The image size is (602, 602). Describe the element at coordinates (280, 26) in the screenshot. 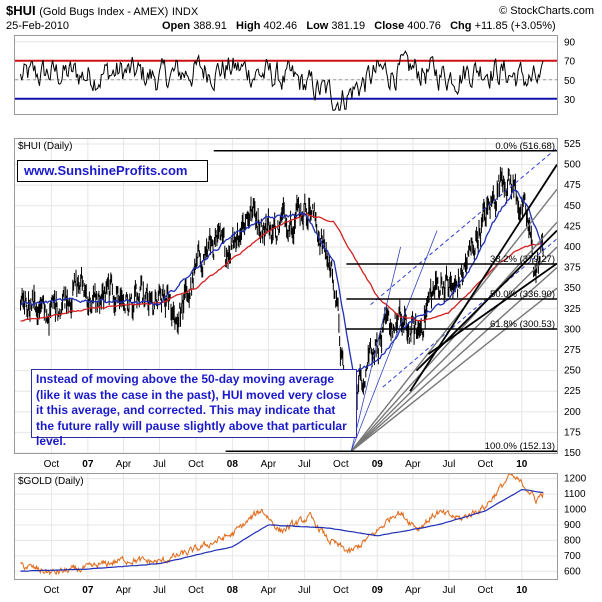

I see `high-value: 402.46` at that location.